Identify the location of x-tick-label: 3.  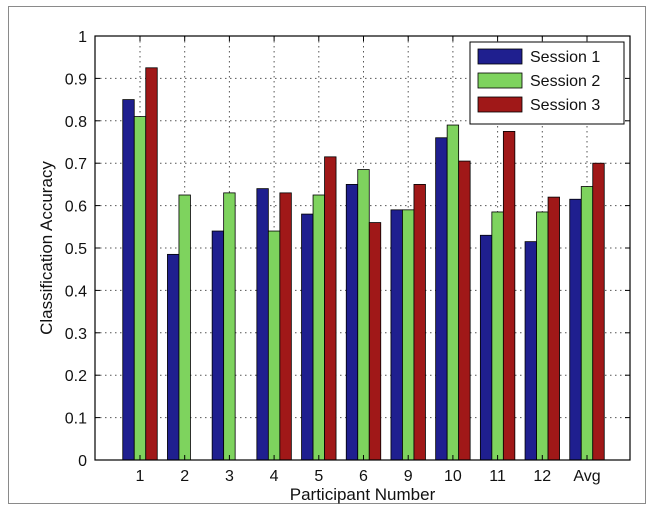
(229, 476).